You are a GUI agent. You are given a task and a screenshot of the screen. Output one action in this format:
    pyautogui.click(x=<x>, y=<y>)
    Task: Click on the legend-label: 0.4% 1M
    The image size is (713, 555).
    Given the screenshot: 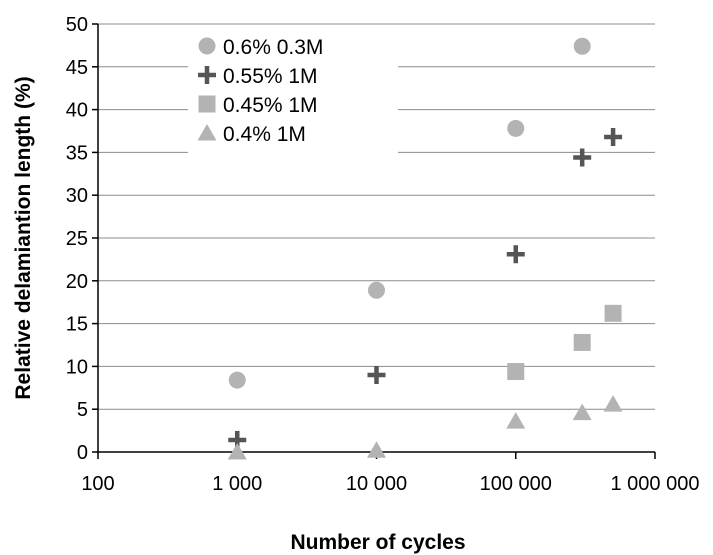 What is the action you would take?
    pyautogui.click(x=264, y=134)
    